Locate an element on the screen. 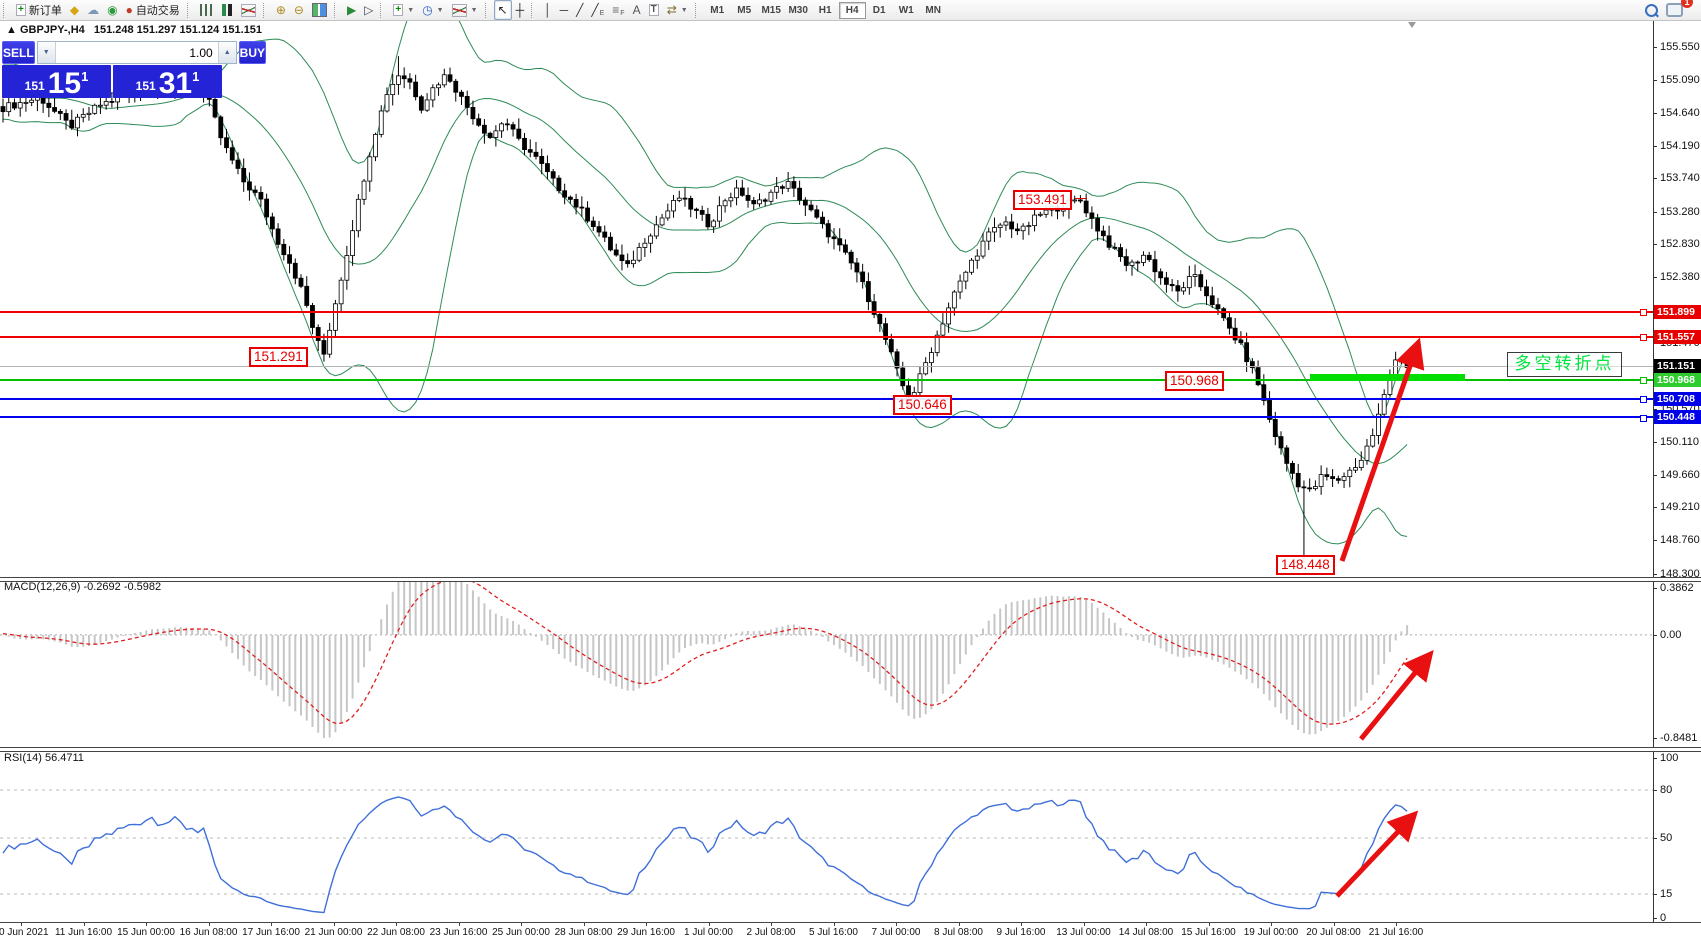  volume-input is located at coordinates (136, 52).